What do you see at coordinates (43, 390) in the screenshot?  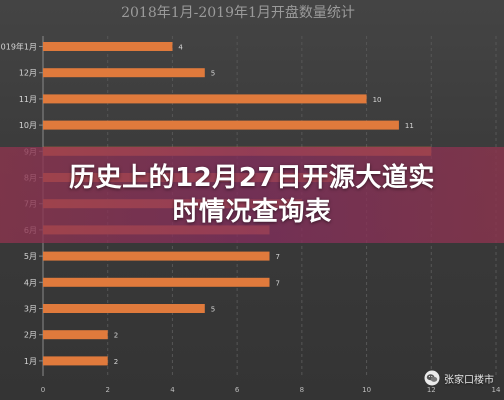 I see `x-tick-label: 0` at bounding box center [43, 390].